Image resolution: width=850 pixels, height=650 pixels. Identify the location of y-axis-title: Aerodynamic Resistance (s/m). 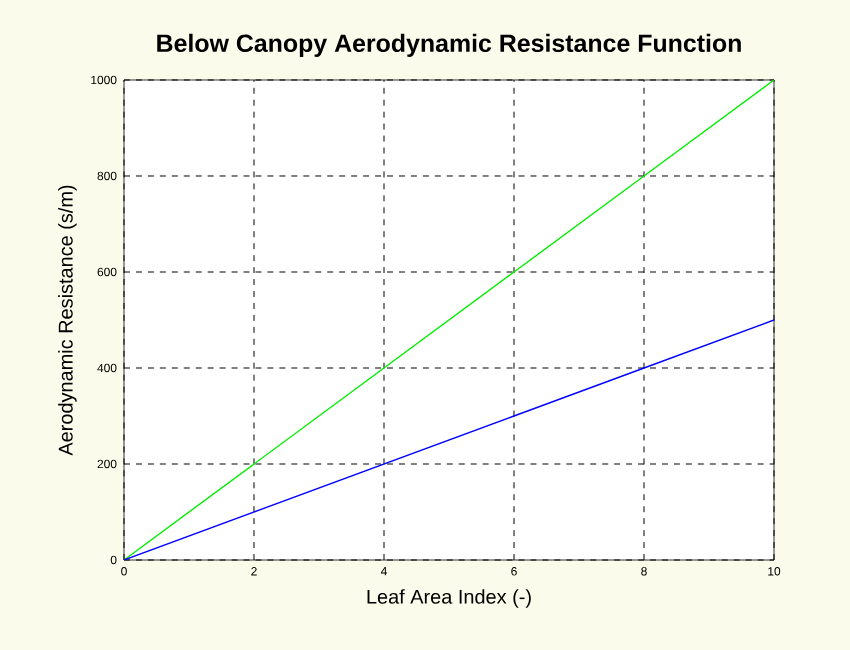
(67, 320).